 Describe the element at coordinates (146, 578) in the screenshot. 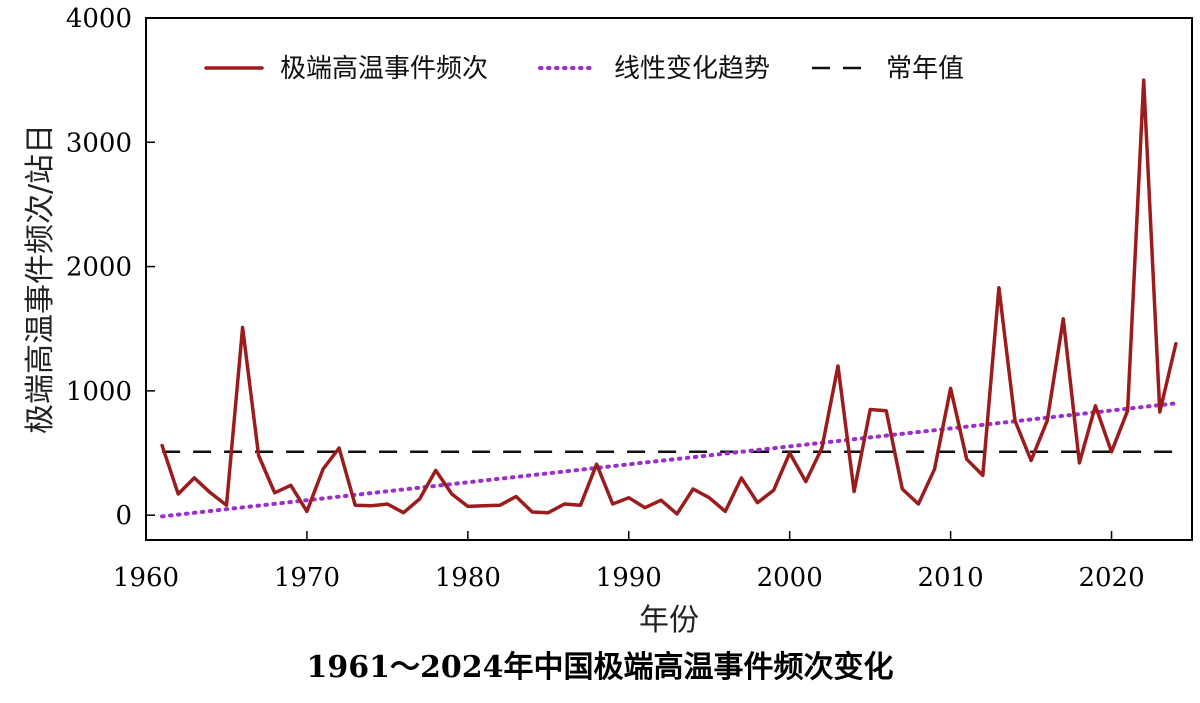

I see `x-tick-label: 1960` at that location.